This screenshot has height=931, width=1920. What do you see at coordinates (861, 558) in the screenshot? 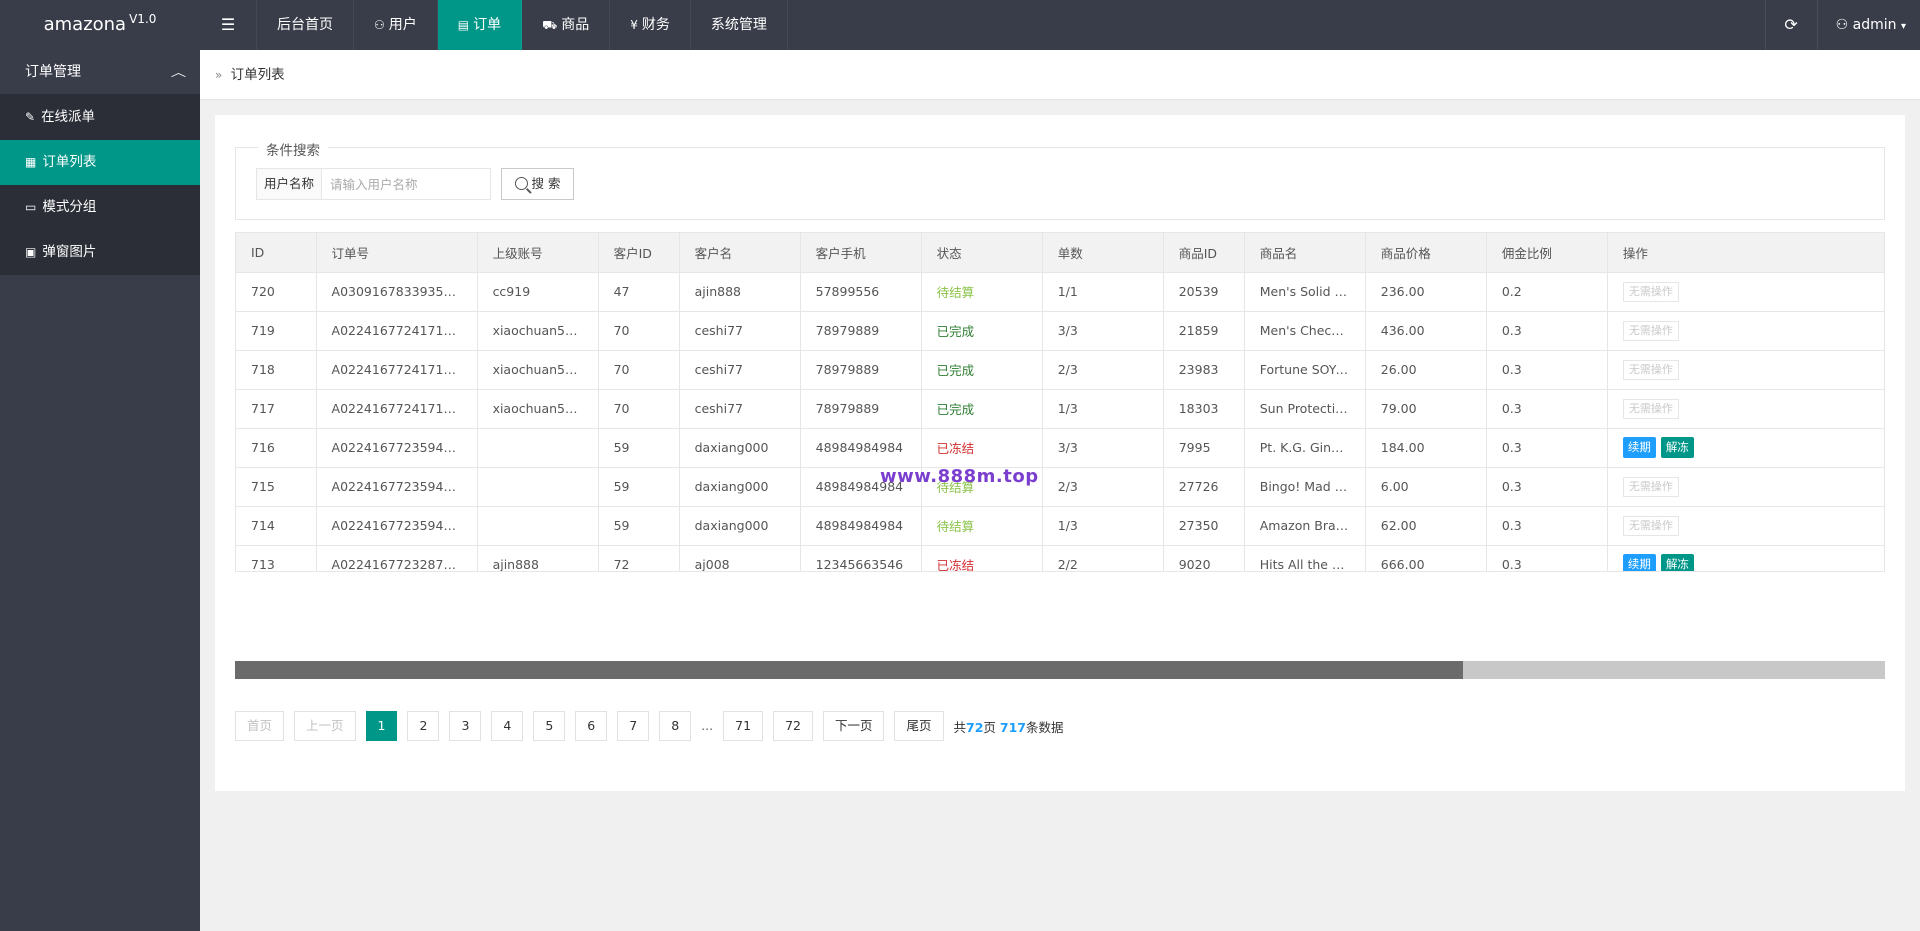
I see `cell-phone: 12345663546` at bounding box center [861, 558].